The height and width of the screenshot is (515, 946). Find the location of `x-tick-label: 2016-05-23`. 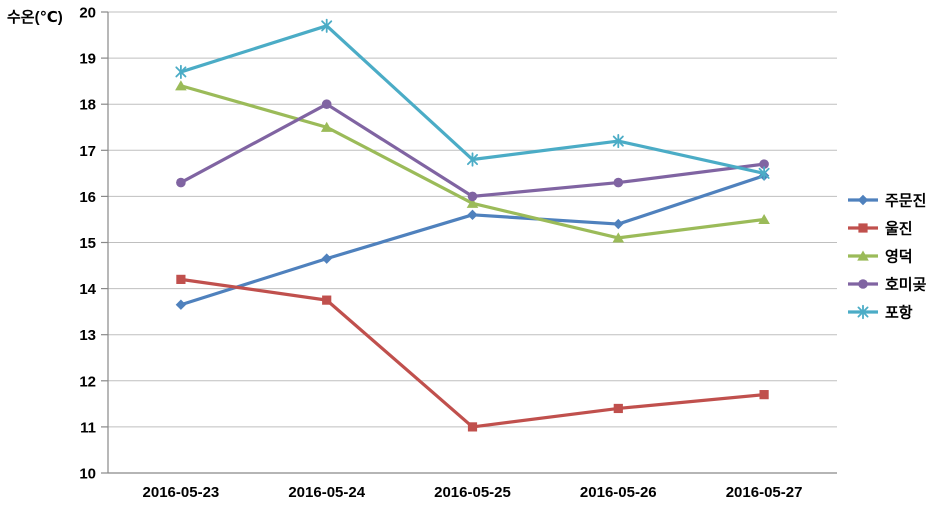

x-tick-label: 2016-05-23 is located at coordinates (181, 492).